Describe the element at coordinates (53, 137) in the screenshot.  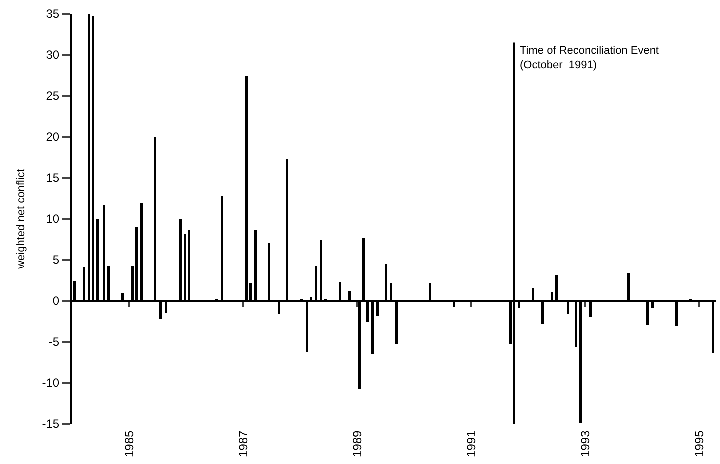
I see `y-tick-label: 20` at that location.